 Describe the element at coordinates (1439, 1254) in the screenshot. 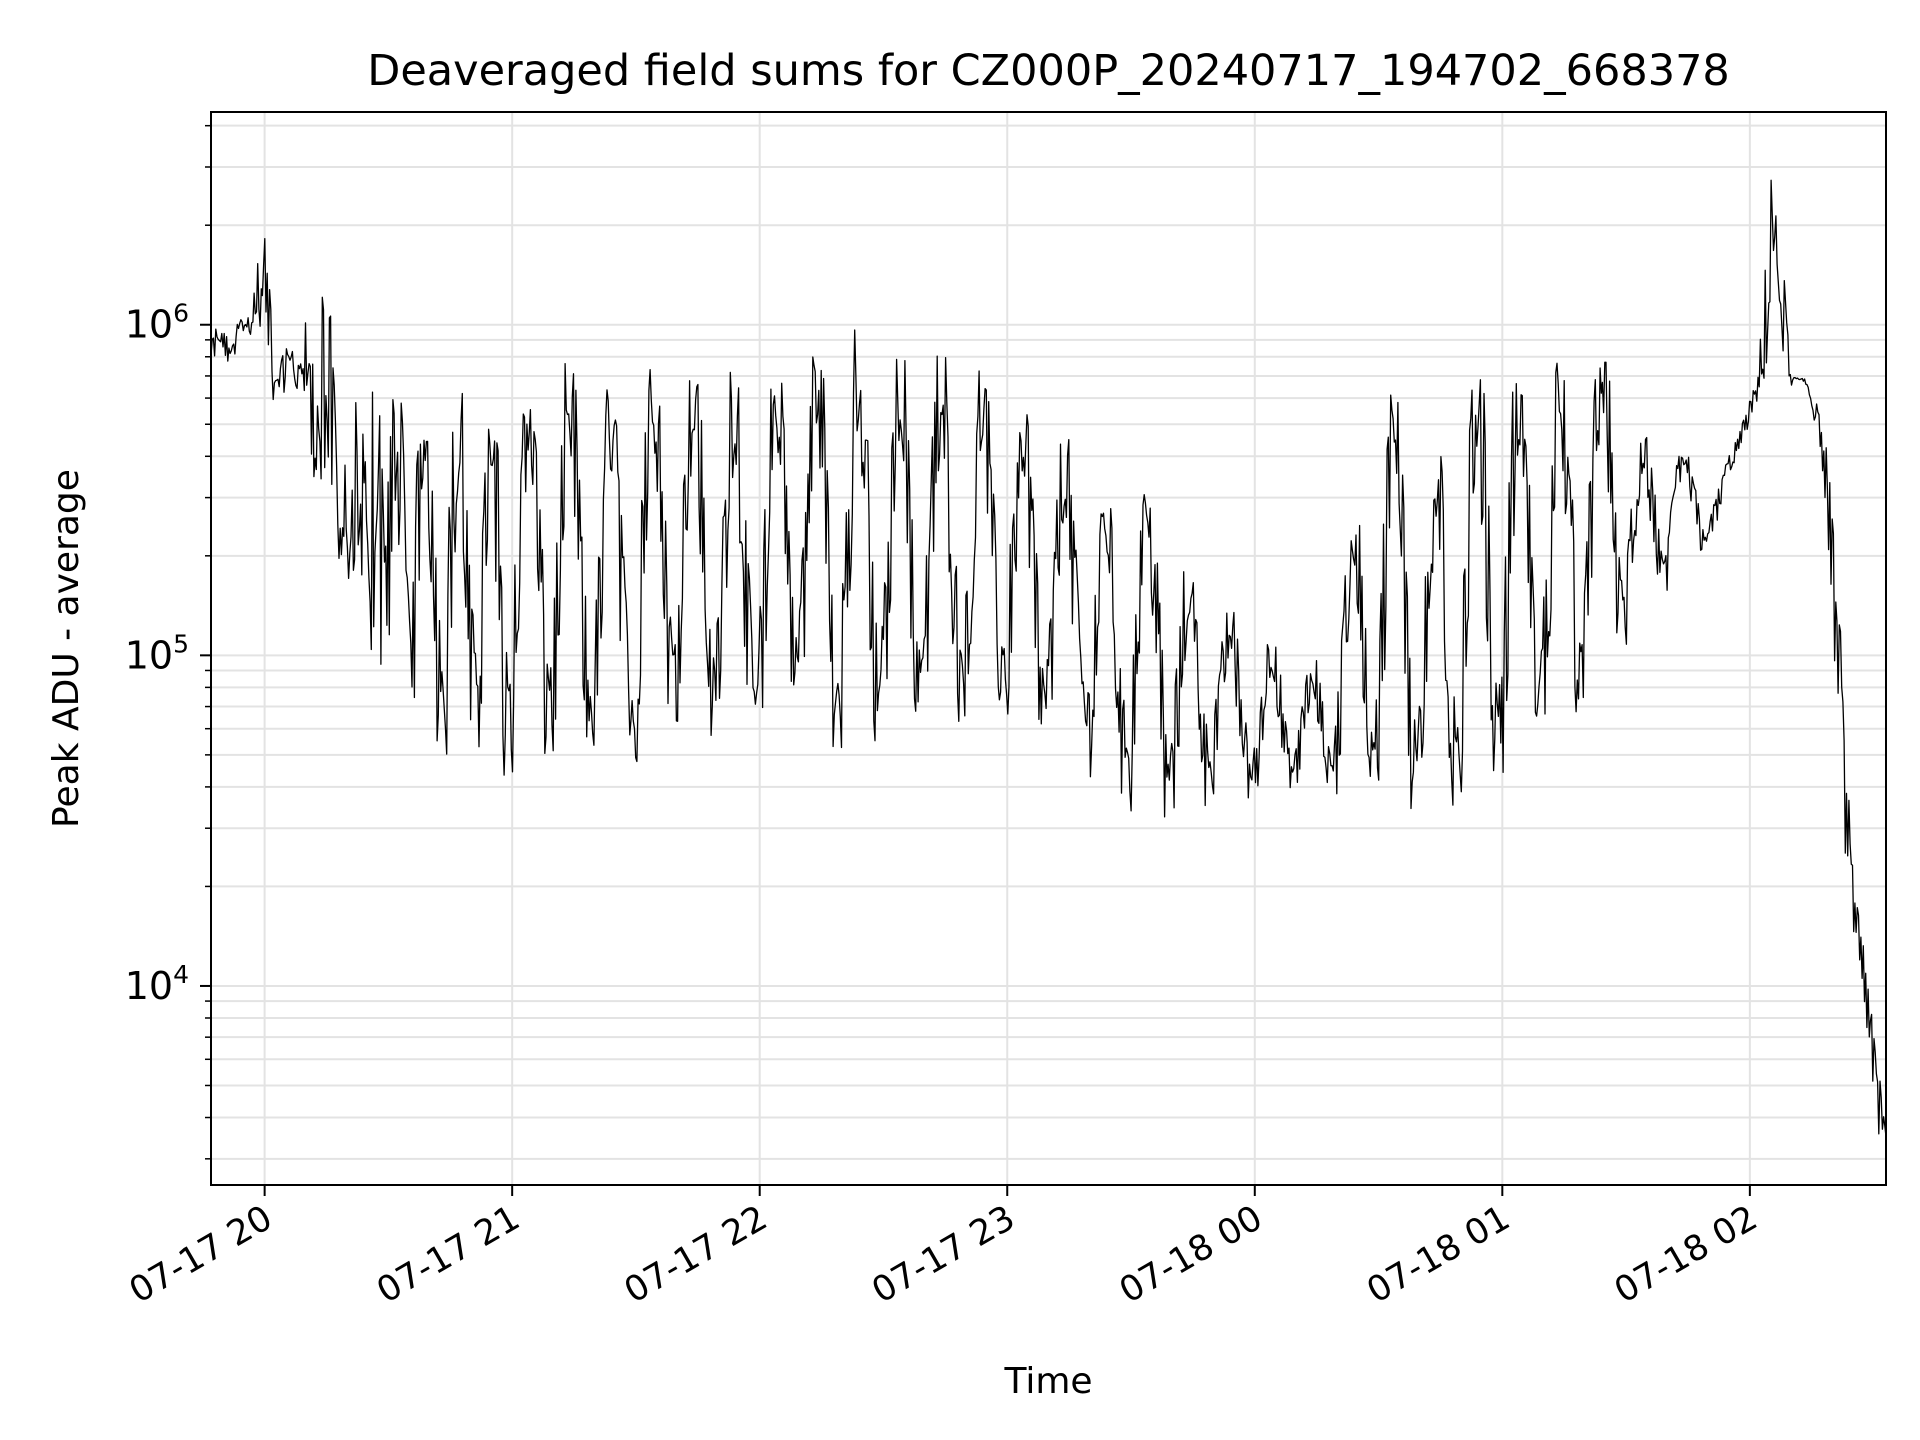

I see `x-tick-label: 07-18 01` at that location.